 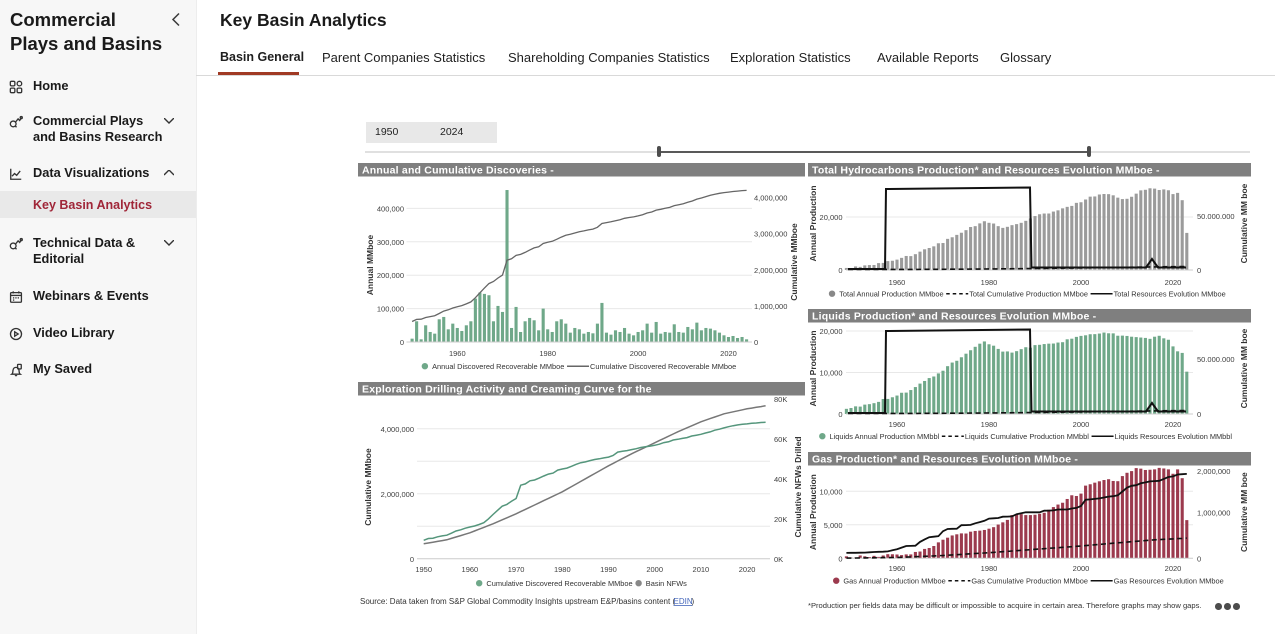 I want to click on svg-text: 60K, so click(x=780, y=439).